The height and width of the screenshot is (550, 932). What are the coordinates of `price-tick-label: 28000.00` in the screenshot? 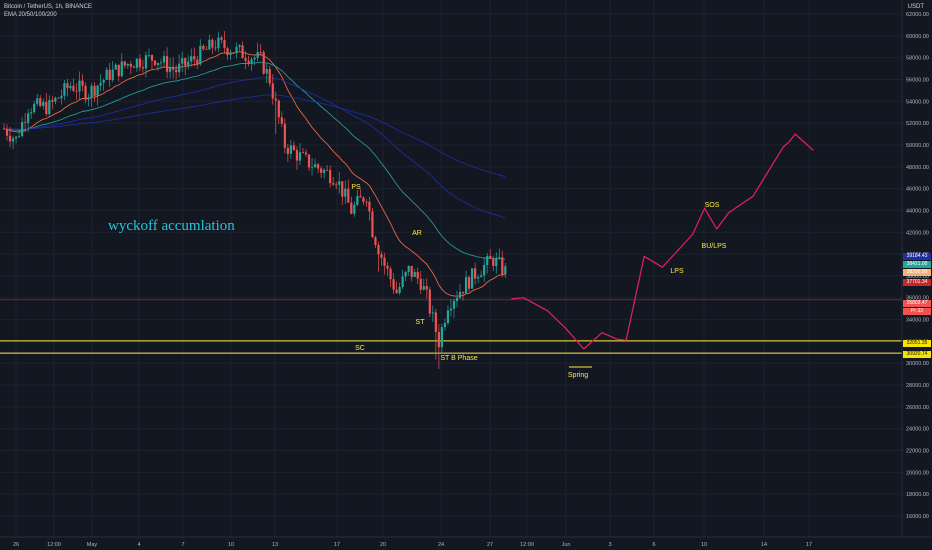 It's located at (917, 386).